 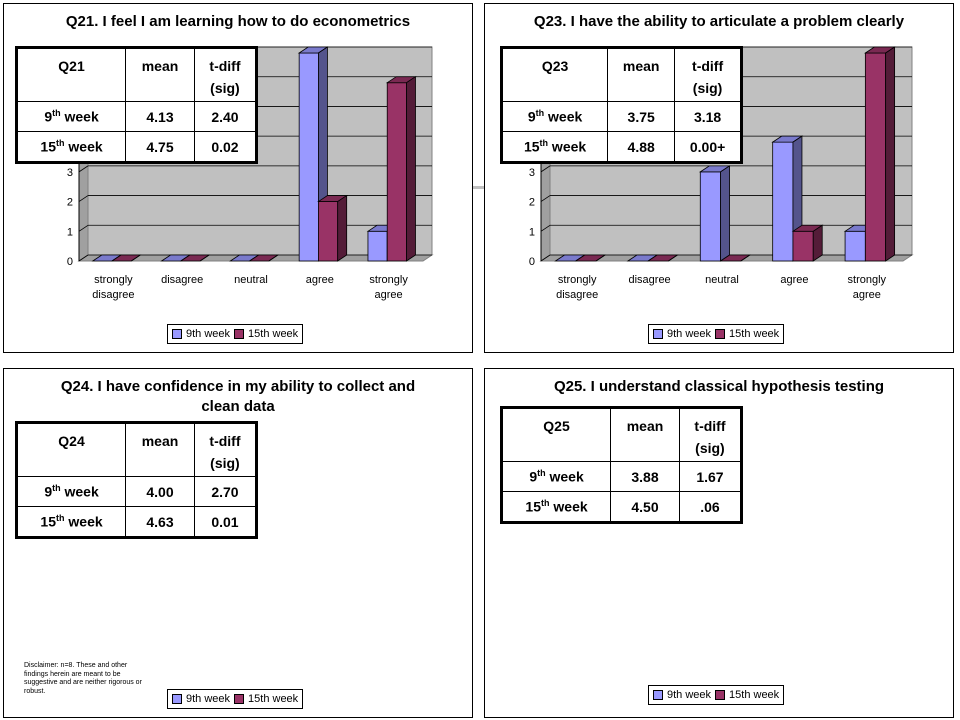 What do you see at coordinates (710, 476) in the screenshot?
I see `stats-tdiff: 1.67` at bounding box center [710, 476].